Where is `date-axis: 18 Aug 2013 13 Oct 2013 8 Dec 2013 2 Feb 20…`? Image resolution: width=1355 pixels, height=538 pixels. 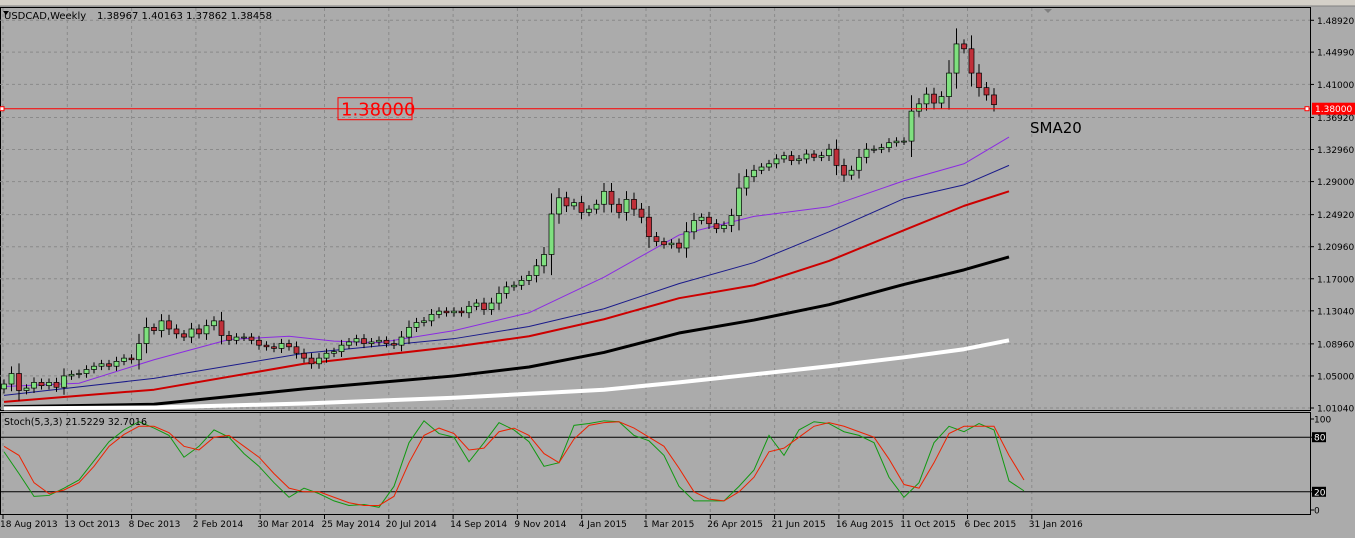
date-axis: 18 Aug 2013 13 Oct 2013 8 Dec 2013 2 Feb 20… is located at coordinates (541, 522).